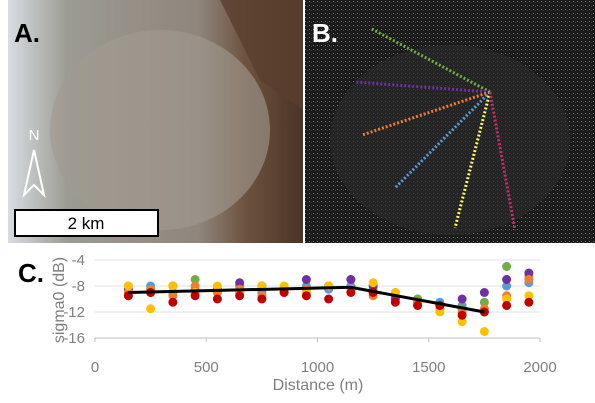 This screenshot has height=403, width=595. I want to click on scale-bar, so click(86, 223).